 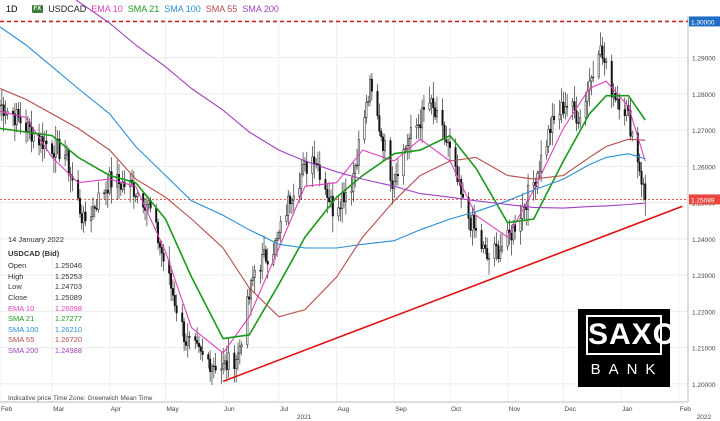 I want to click on legend-sma100: SMA 100, so click(x=182, y=9).